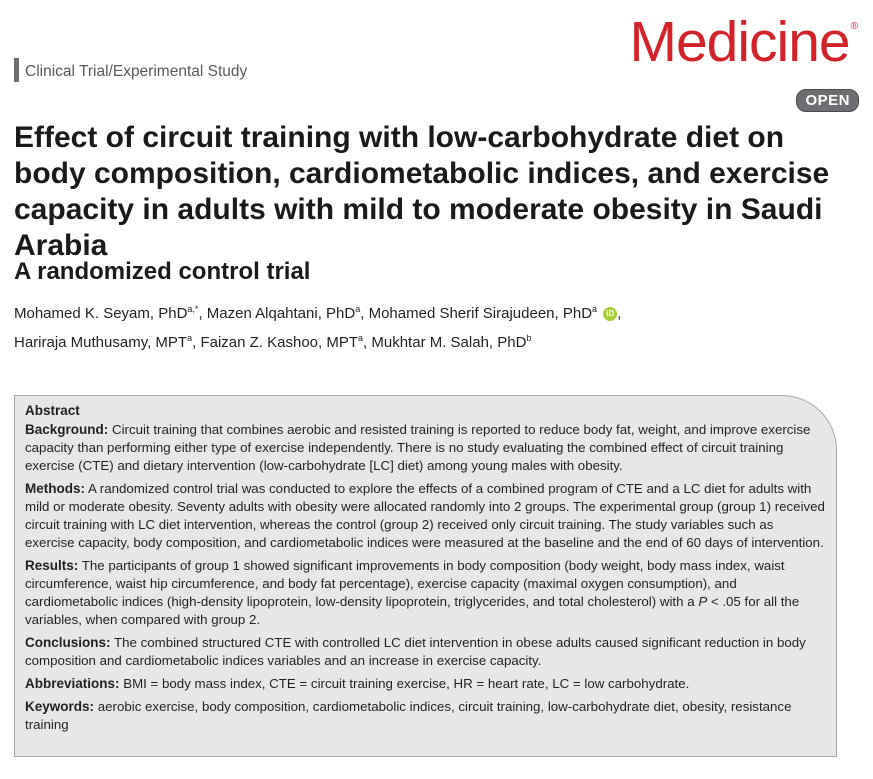 Image resolution: width=873 pixels, height=779 pixels. I want to click on abstract-heading: Abstract, so click(52, 410).